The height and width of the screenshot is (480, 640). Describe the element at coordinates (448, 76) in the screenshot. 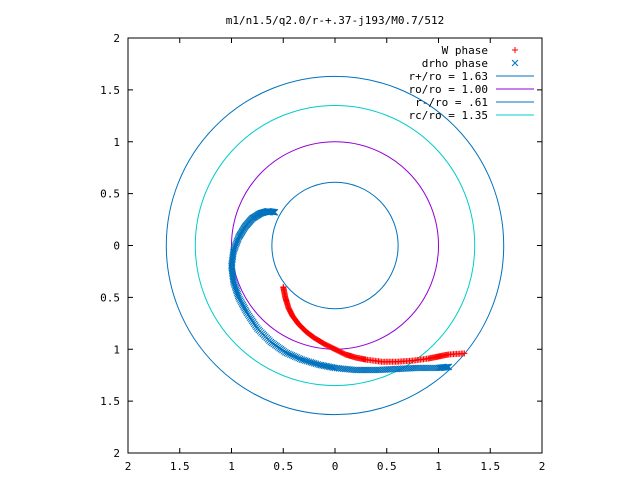

I see `legend-label: r+/ro = 1.63` at that location.